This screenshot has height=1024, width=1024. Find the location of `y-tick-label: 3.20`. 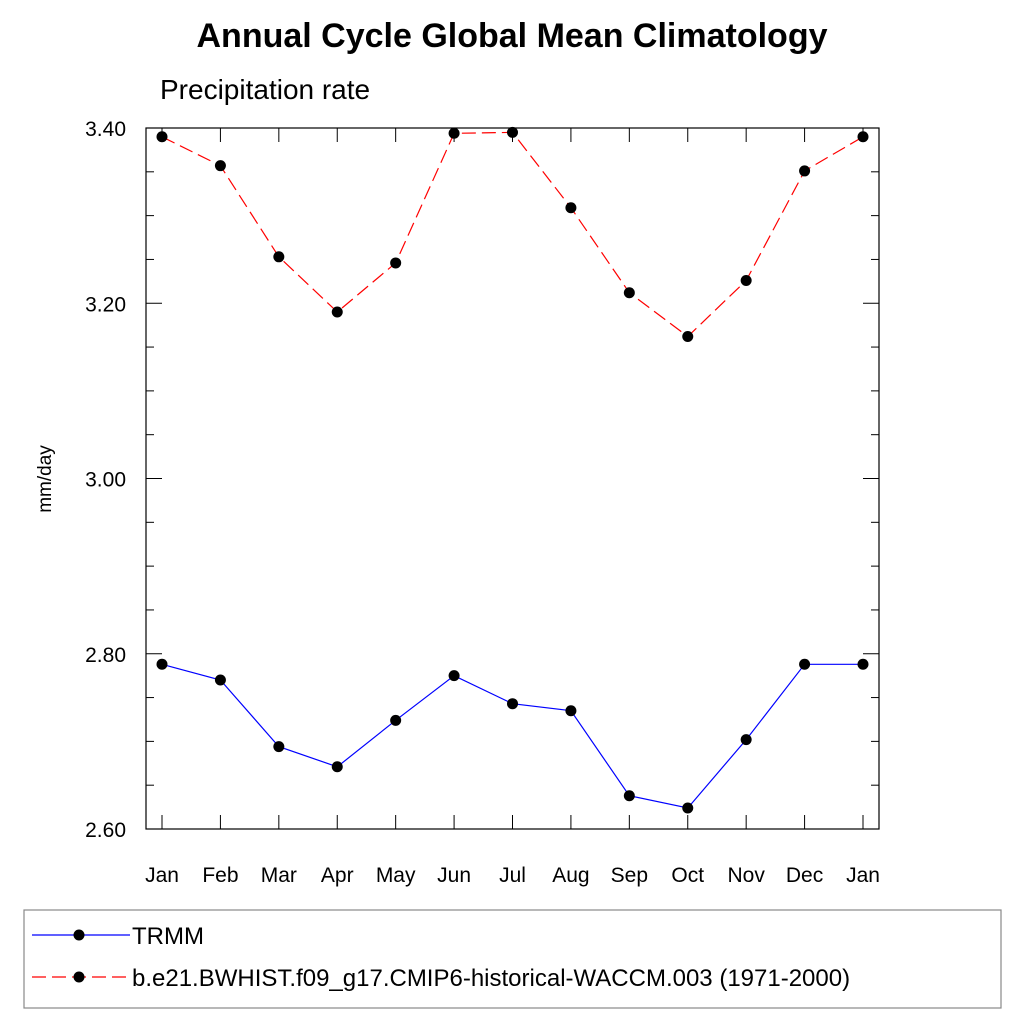

y-tick-label: 3.20 is located at coordinates (105, 304).